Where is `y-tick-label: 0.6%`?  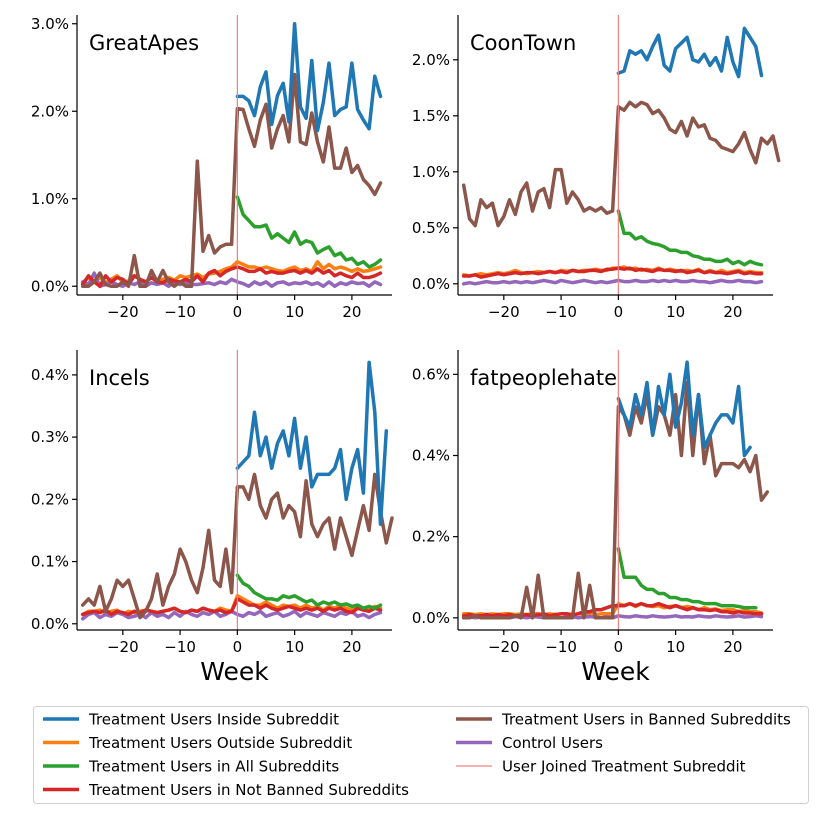 y-tick-label: 0.6% is located at coordinates (431, 374).